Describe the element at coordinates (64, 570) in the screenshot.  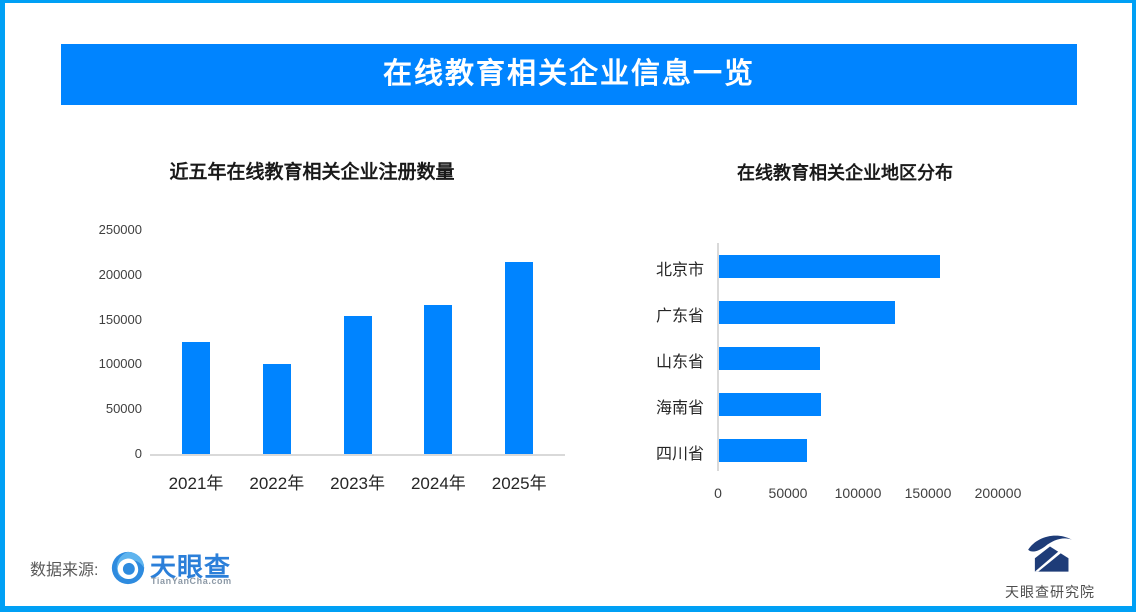
I see `data-source-label: 数据来源:` at that location.